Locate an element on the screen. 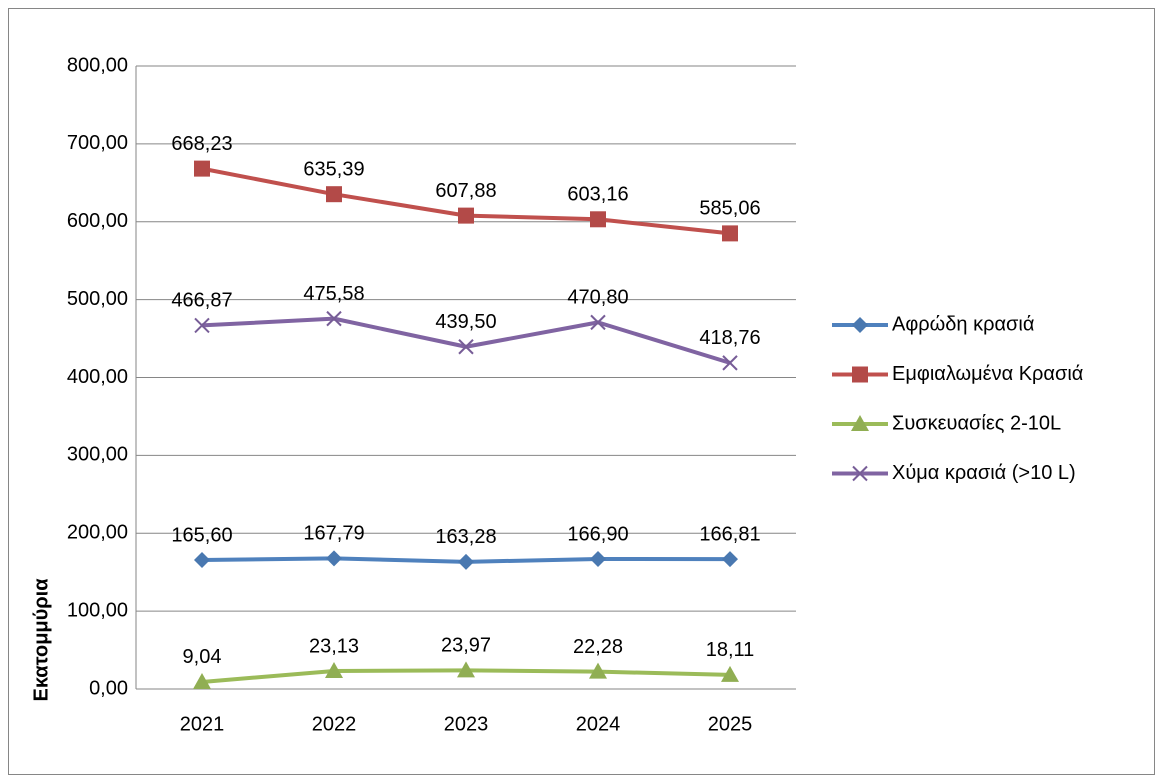 This screenshot has width=1156, height=781. data-label: 165,60 is located at coordinates (201, 535).